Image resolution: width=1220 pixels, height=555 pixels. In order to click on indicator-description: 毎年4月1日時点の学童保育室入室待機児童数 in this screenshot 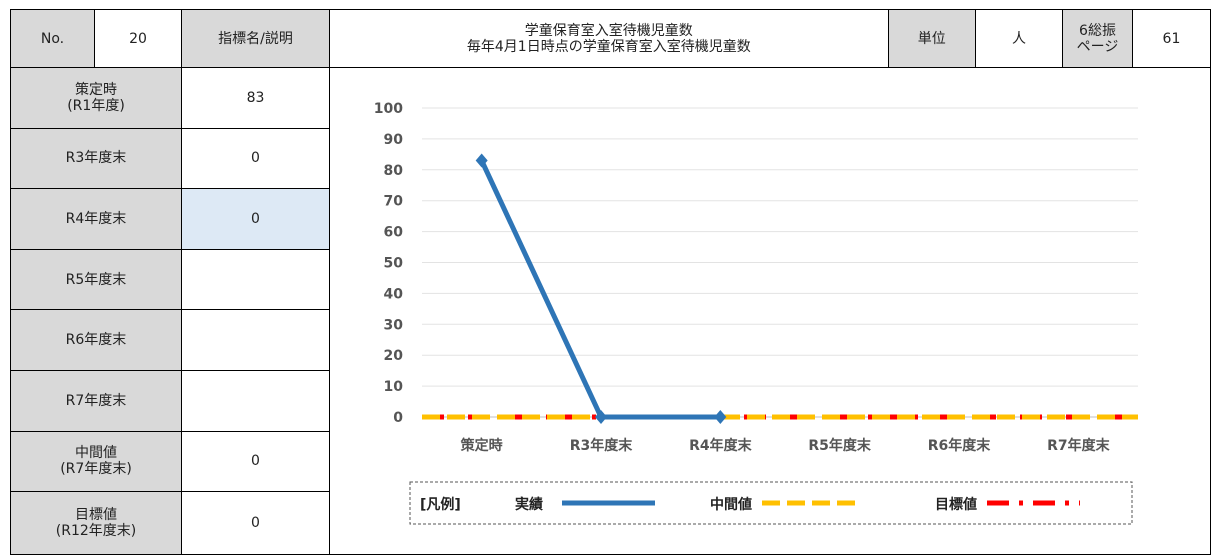, I will do `click(608, 46)`.